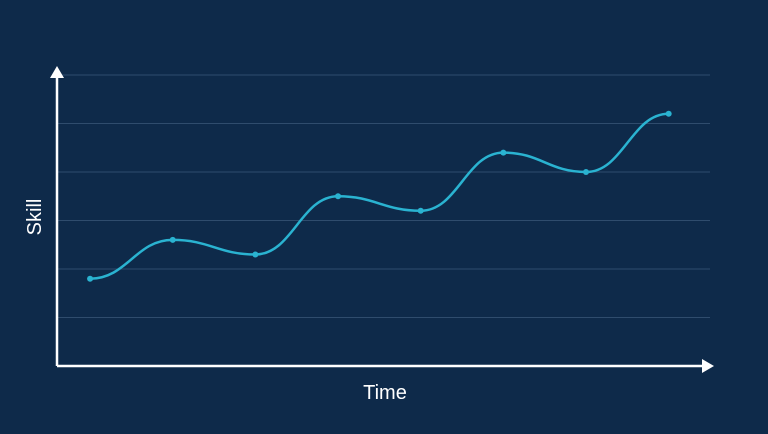 The image size is (768, 434). I want to click on x-axis-label: Time, so click(385, 393).